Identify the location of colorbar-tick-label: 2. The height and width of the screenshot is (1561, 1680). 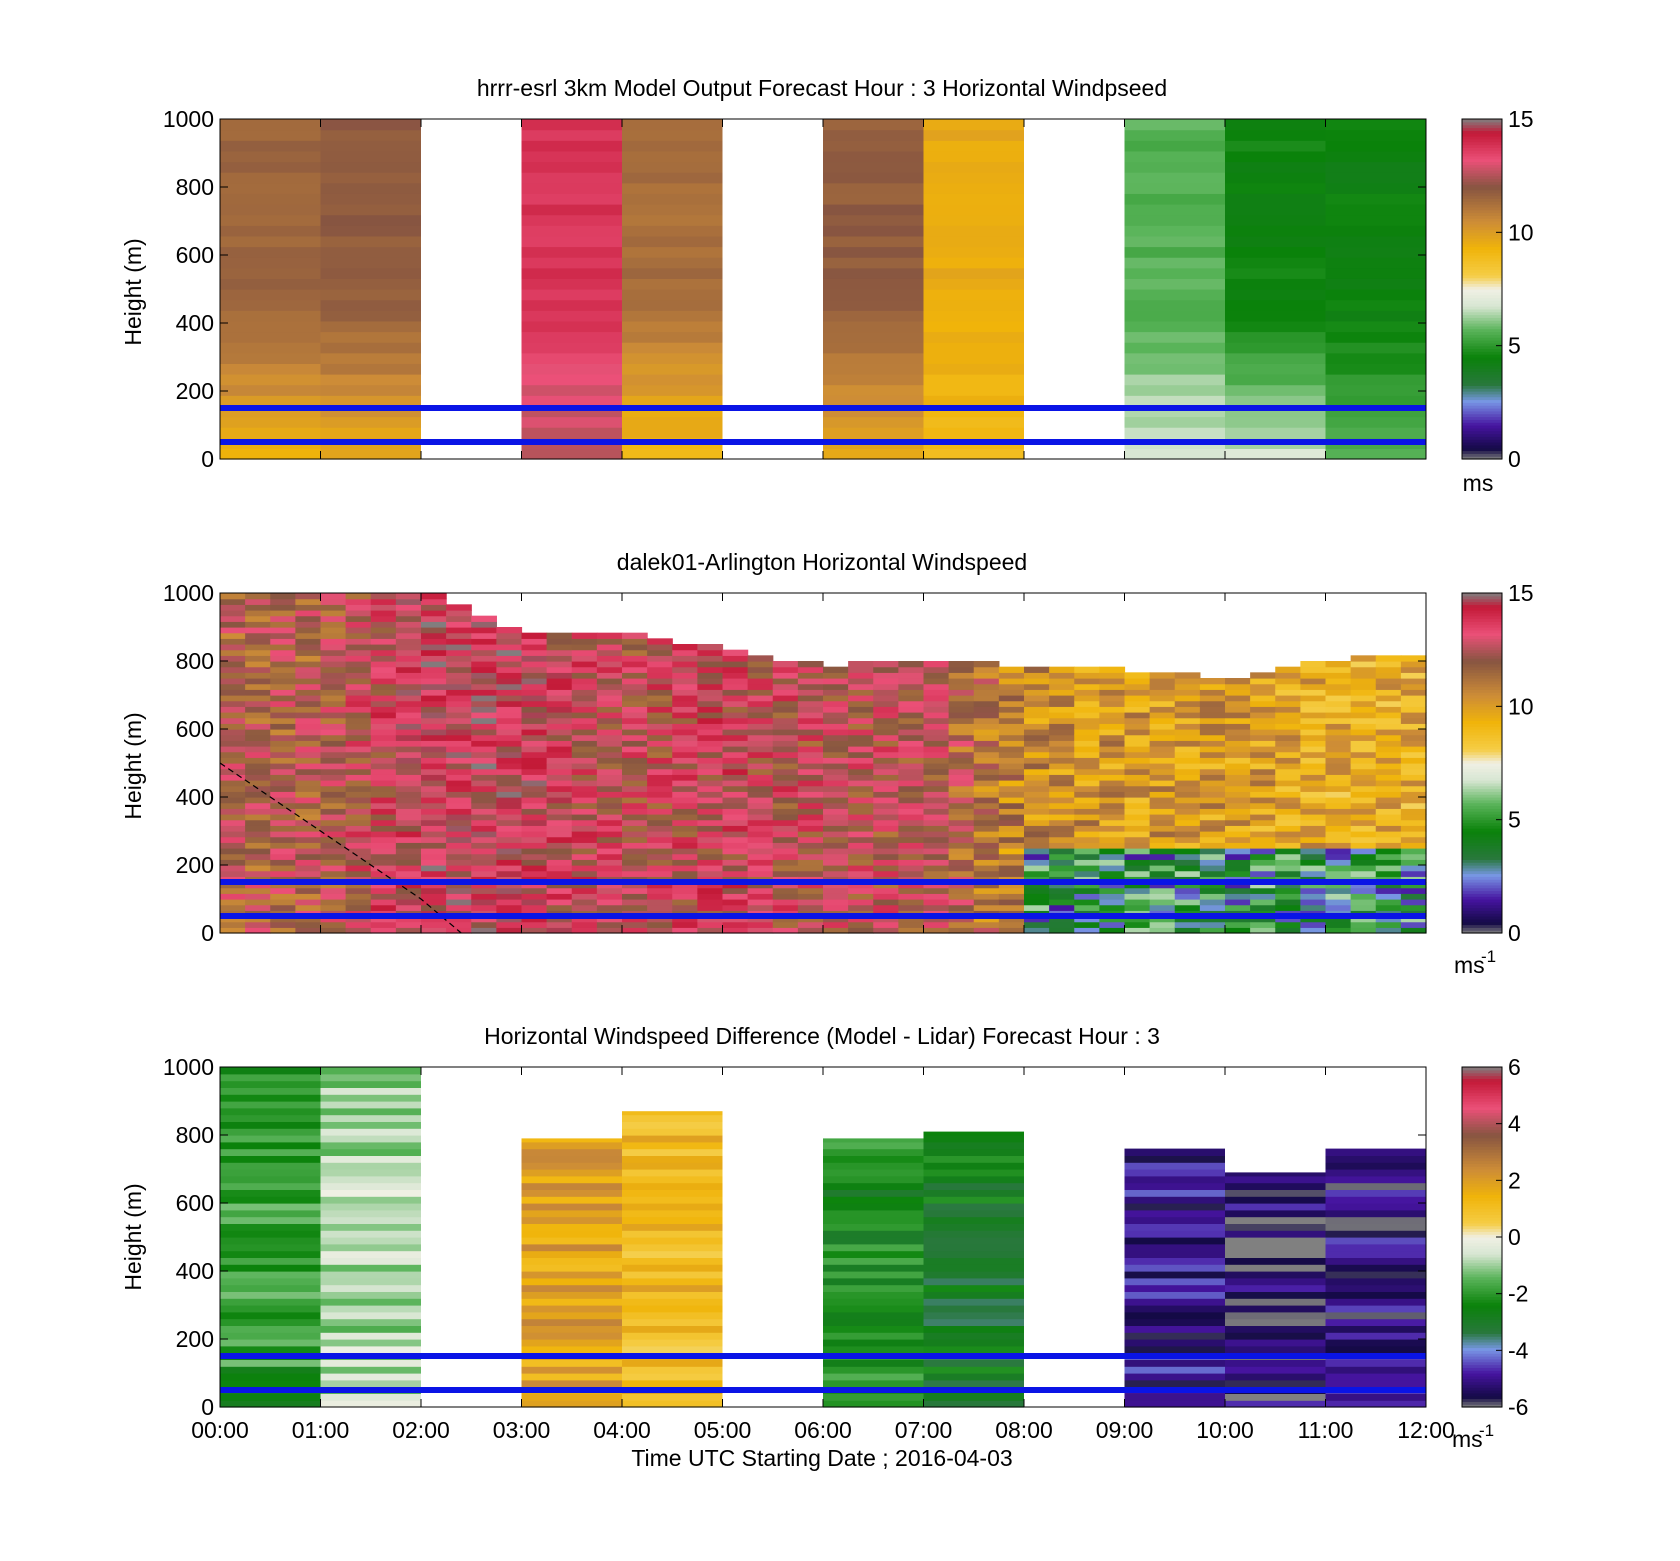
(1514, 1180).